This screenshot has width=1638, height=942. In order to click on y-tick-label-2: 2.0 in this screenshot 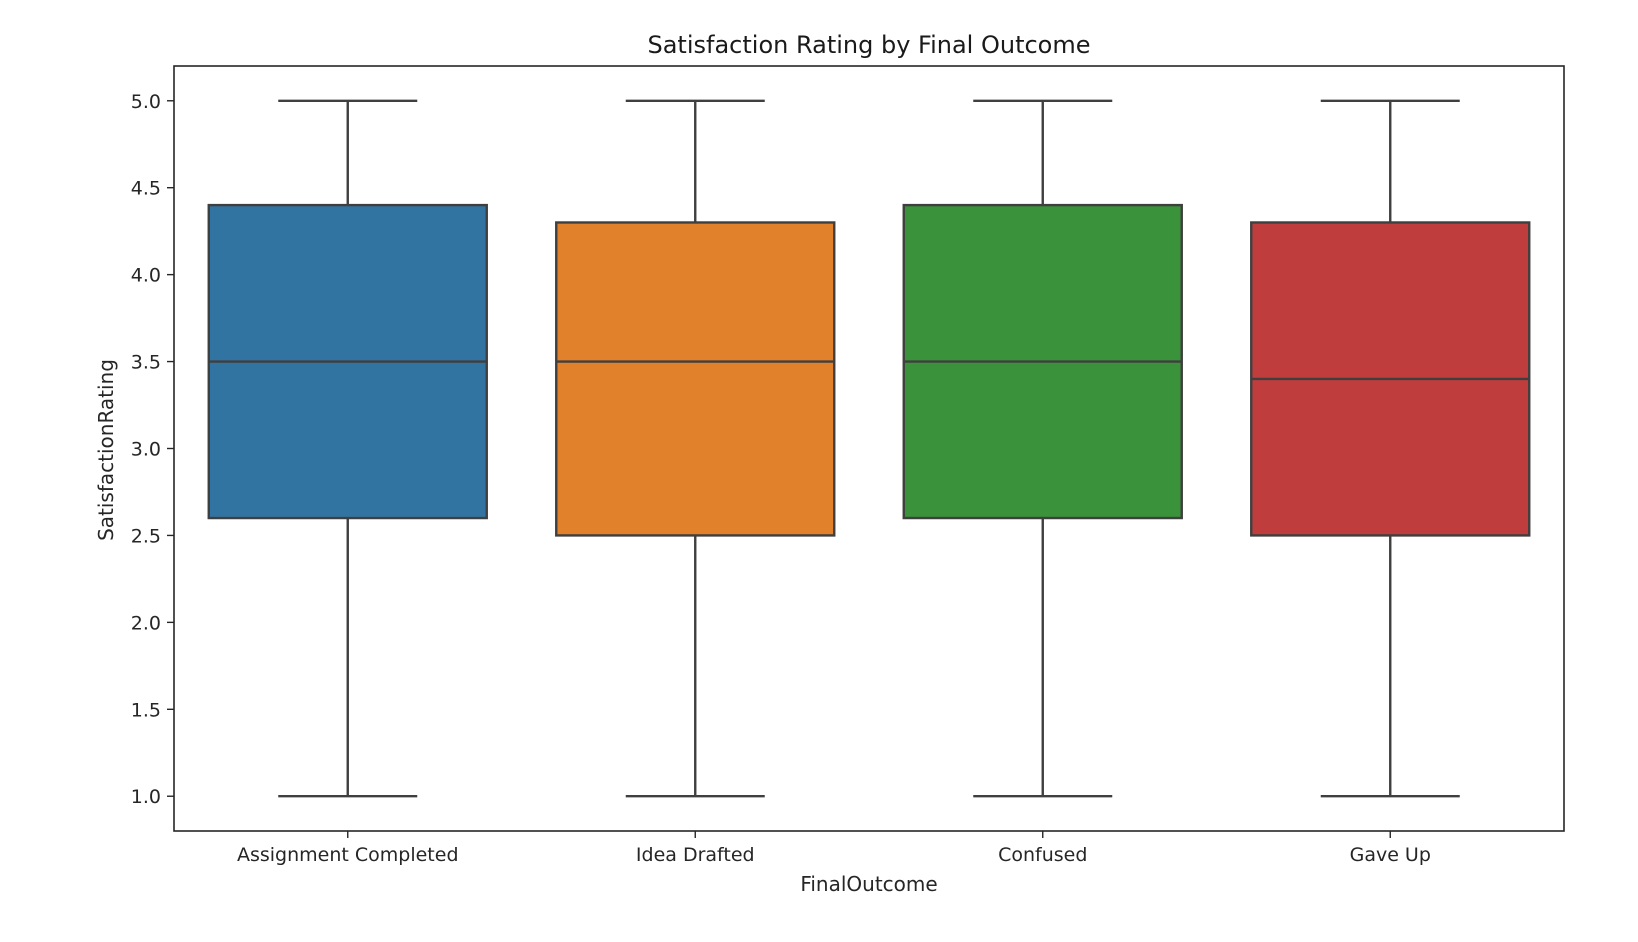, I will do `click(146, 623)`.